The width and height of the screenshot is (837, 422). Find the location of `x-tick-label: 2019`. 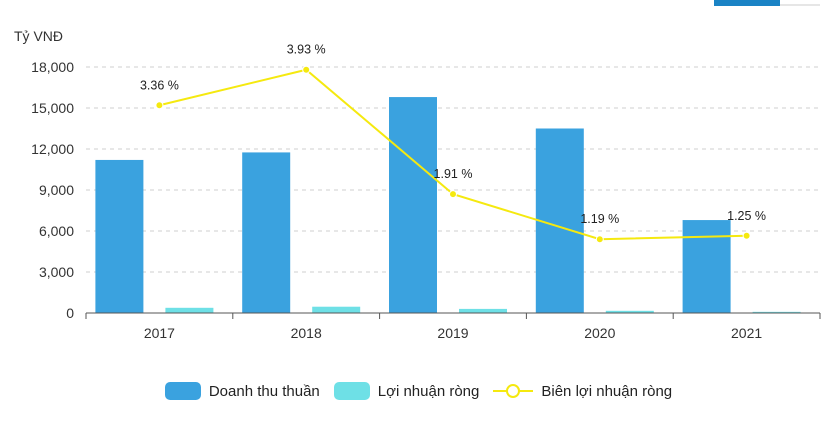

x-tick-label: 2019 is located at coordinates (452, 333).